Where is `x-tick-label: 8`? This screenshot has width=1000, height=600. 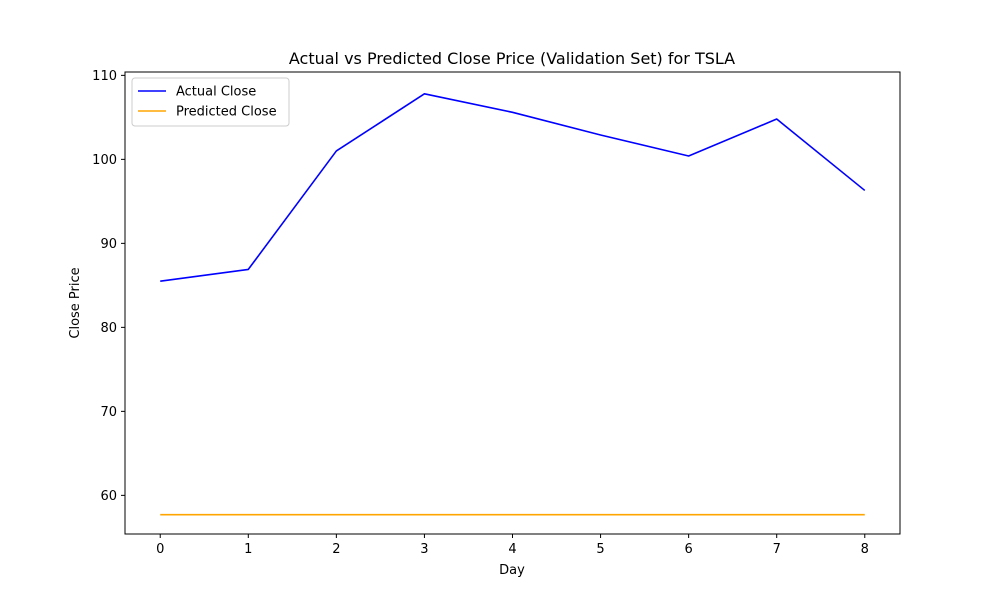 x-tick-label: 8 is located at coordinates (865, 549).